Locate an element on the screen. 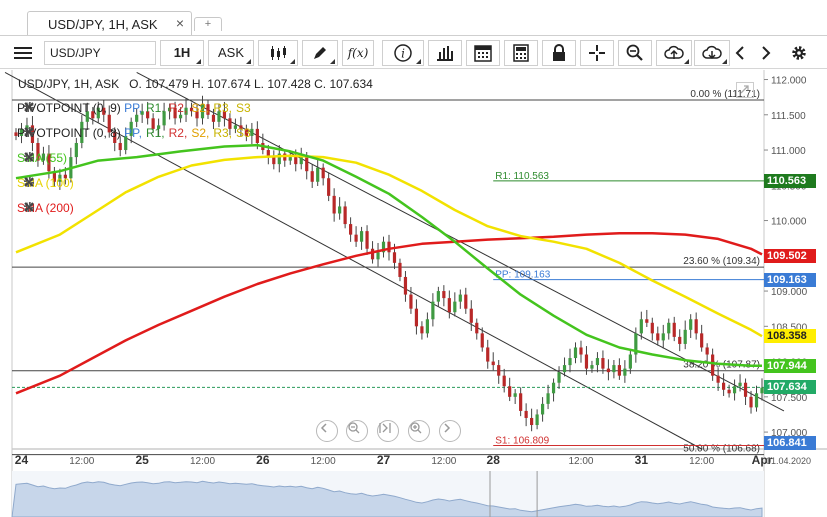  calculator-icon is located at coordinates (521, 53).